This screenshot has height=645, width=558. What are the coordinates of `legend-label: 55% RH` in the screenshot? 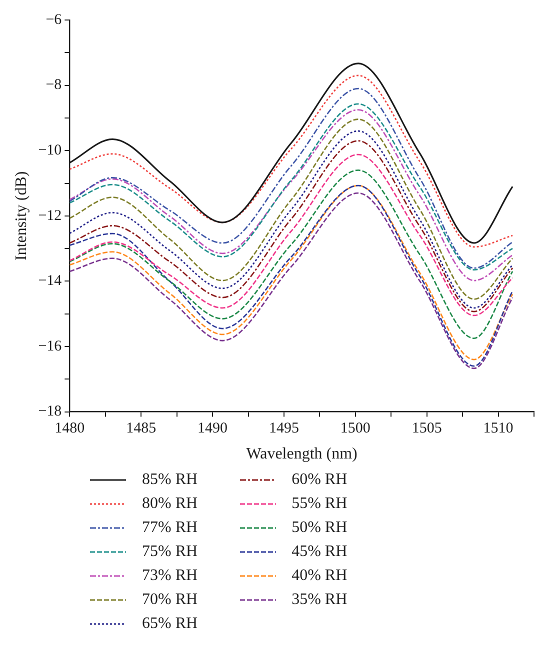 It's located at (320, 504).